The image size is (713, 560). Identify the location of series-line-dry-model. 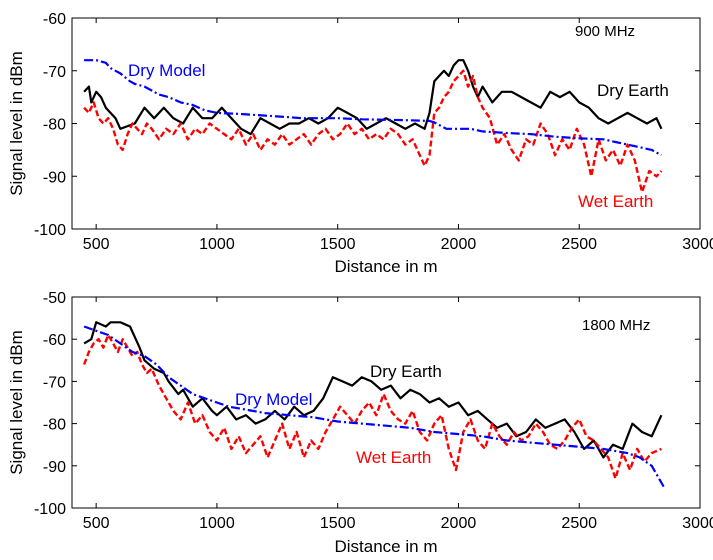
(373, 108).